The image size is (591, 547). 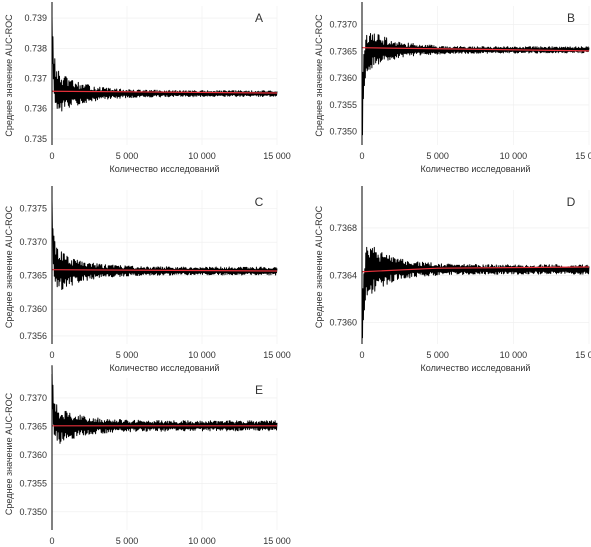 I want to click on y-tick-label: 0.737, so click(x=35, y=79).